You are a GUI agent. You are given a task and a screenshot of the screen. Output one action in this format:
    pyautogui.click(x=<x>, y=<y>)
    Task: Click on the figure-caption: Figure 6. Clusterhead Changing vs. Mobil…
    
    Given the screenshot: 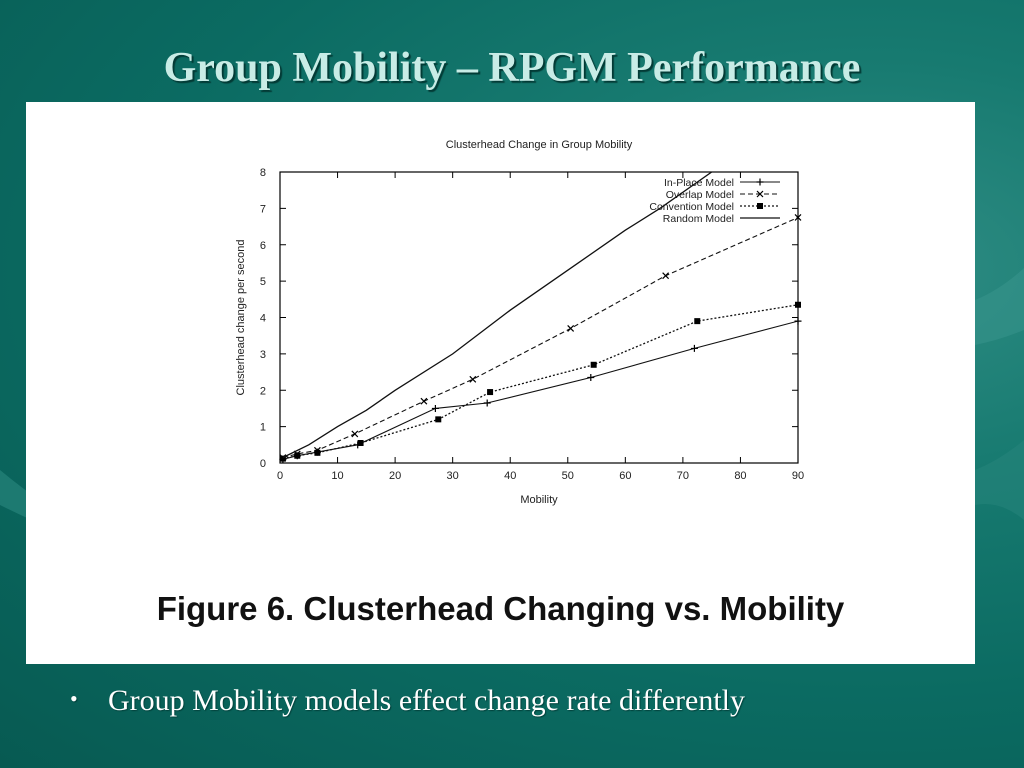 What is the action you would take?
    pyautogui.click(x=500, y=608)
    